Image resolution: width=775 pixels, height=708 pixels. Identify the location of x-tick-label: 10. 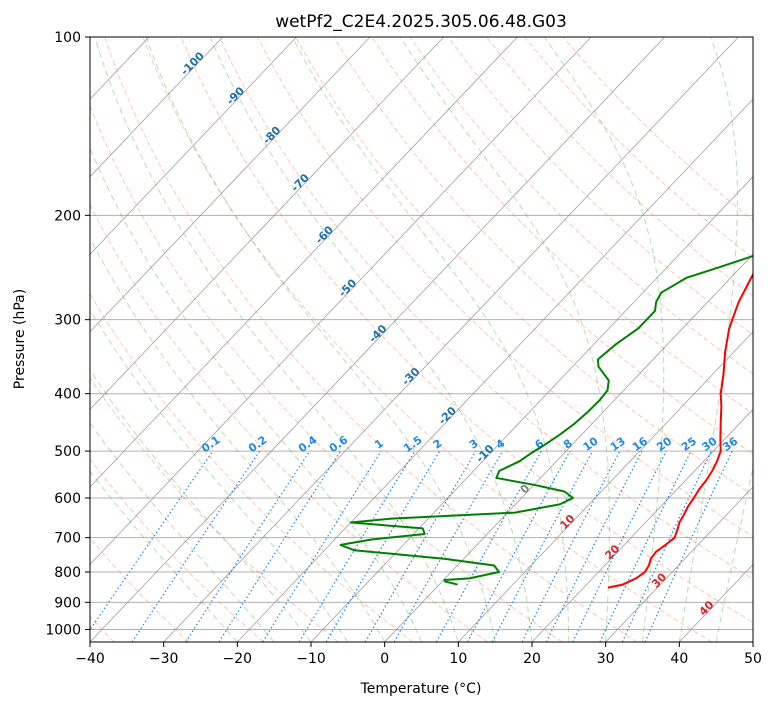
(458, 659).